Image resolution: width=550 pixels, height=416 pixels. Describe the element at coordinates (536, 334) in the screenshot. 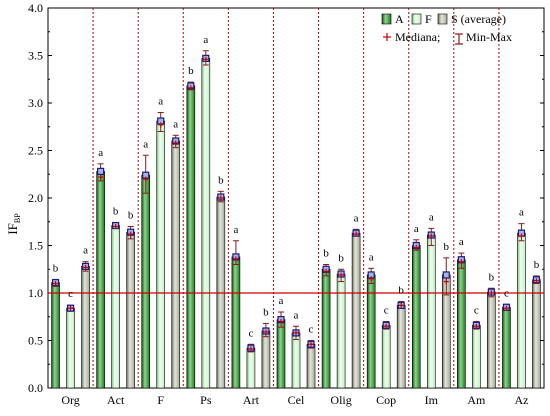

I see `bar-s-average-az` at that location.